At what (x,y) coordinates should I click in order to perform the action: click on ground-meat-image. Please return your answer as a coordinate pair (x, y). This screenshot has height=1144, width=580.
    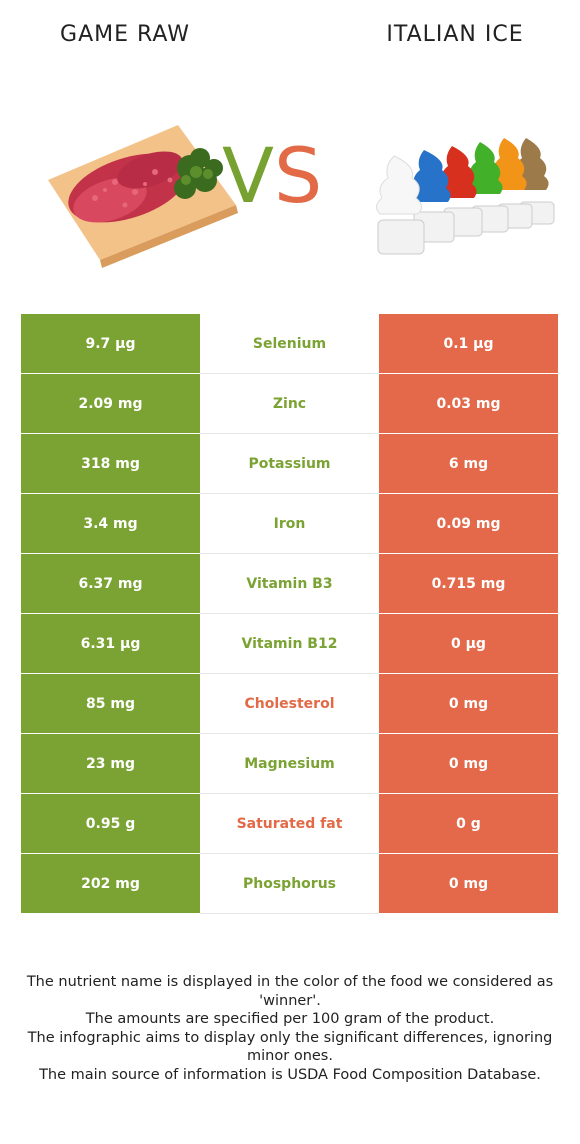
    Looking at the image, I should click on (143, 196).